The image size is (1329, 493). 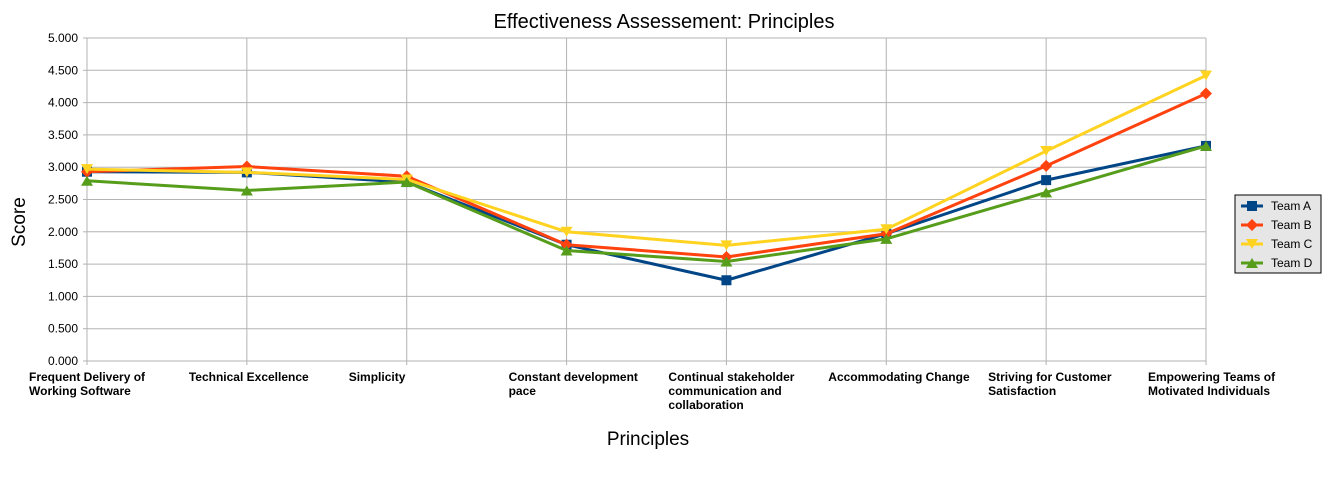 What do you see at coordinates (63, 135) in the screenshot?
I see `y-tick-label: 3.500` at bounding box center [63, 135].